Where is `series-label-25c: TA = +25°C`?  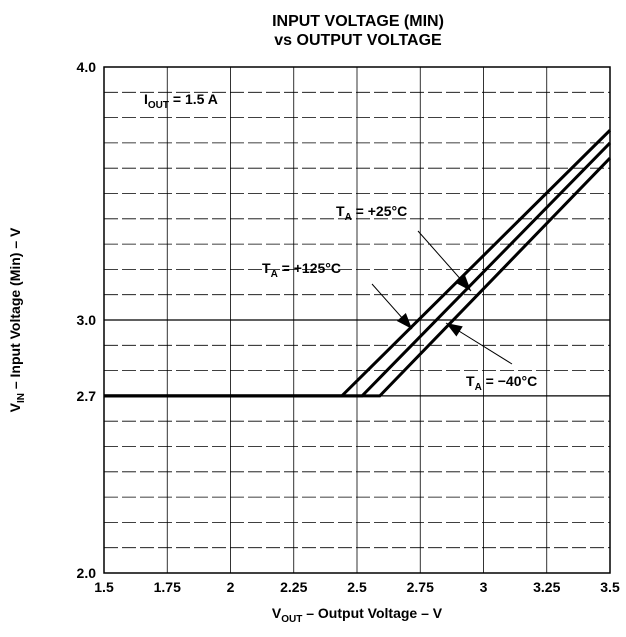
series-label-25c: TA = +25°C is located at coordinates (371, 213).